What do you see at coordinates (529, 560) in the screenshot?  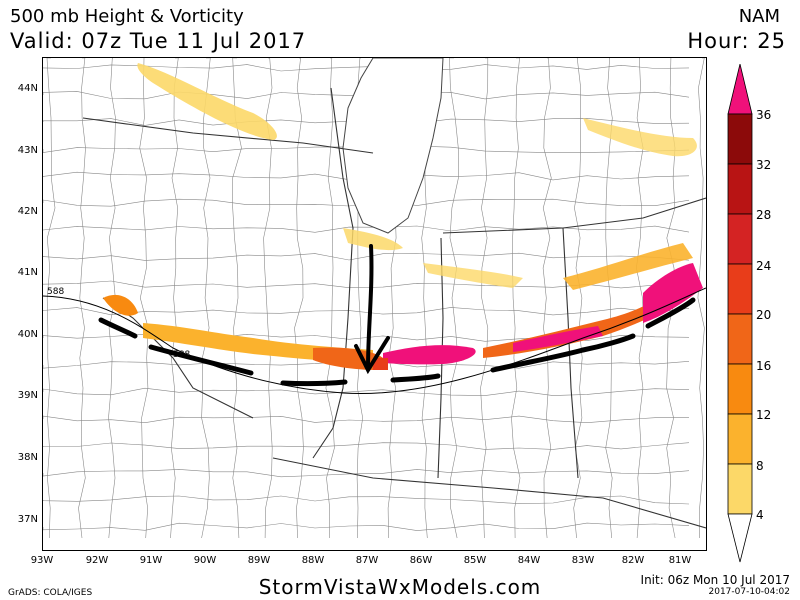 I see `lon-label: 84W` at bounding box center [529, 560].